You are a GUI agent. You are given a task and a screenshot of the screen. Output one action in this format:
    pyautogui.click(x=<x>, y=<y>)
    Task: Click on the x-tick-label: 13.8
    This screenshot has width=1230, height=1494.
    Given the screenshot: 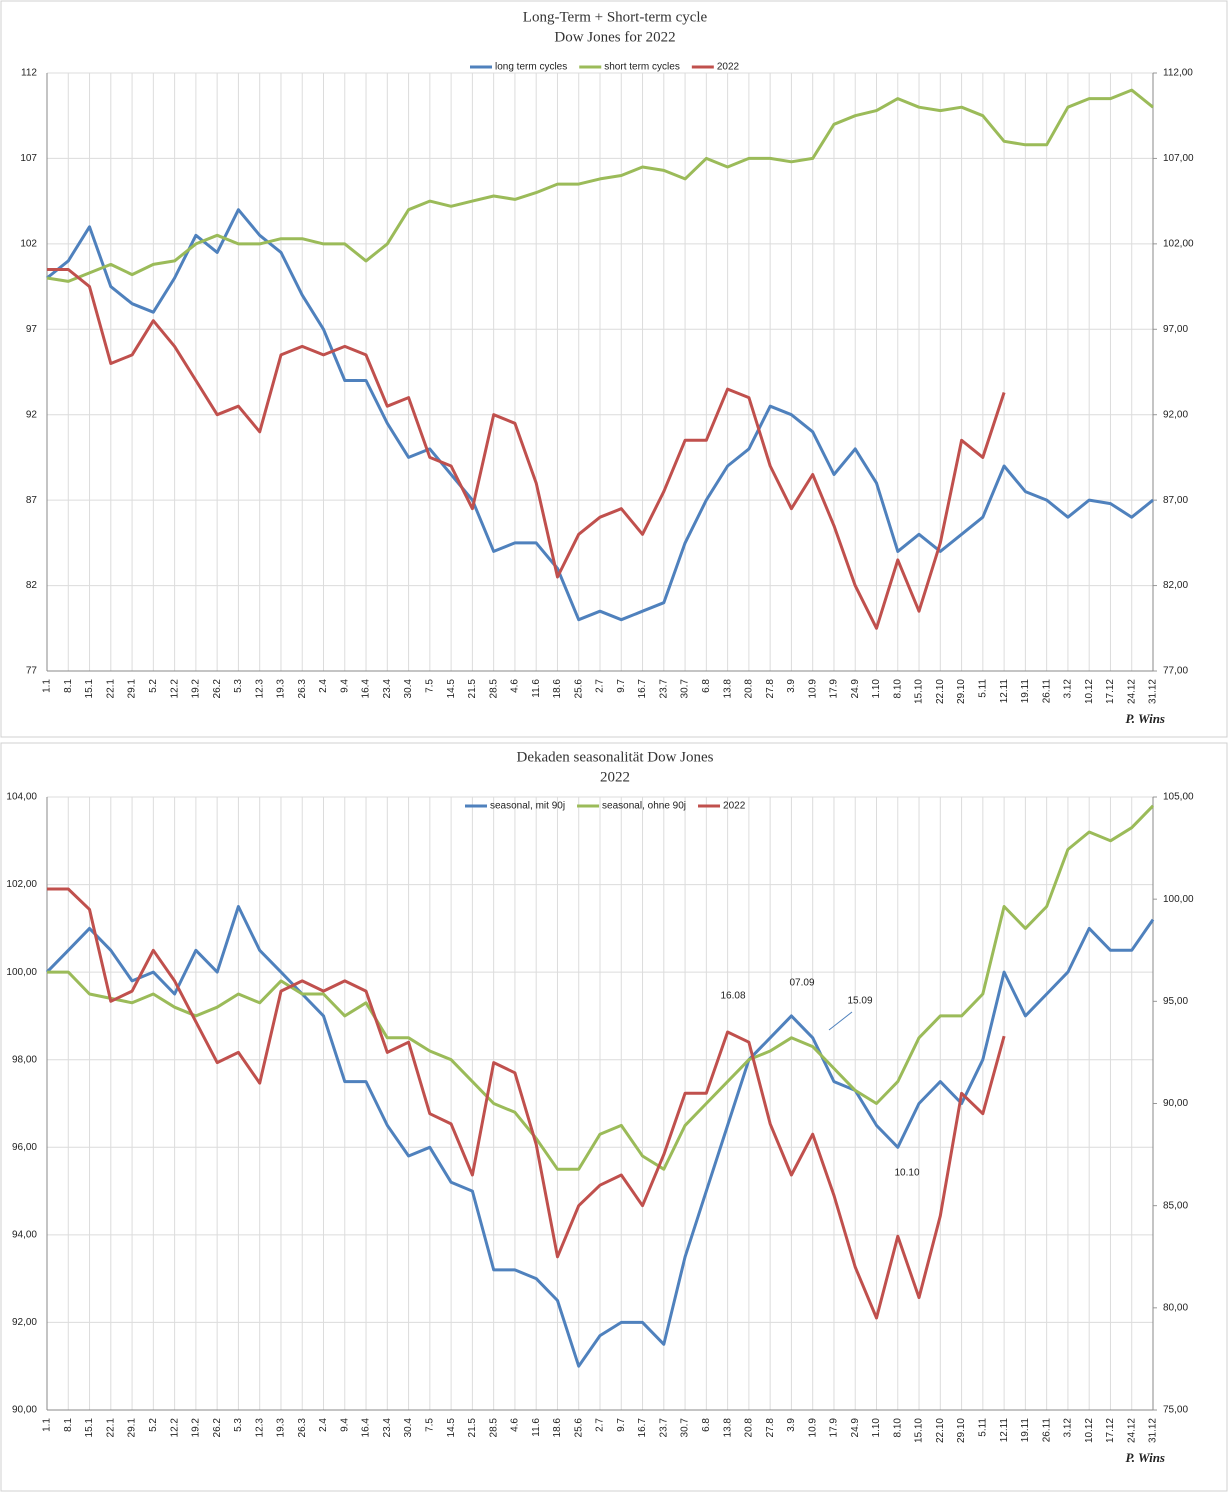 What is the action you would take?
    pyautogui.click(x=727, y=1428)
    